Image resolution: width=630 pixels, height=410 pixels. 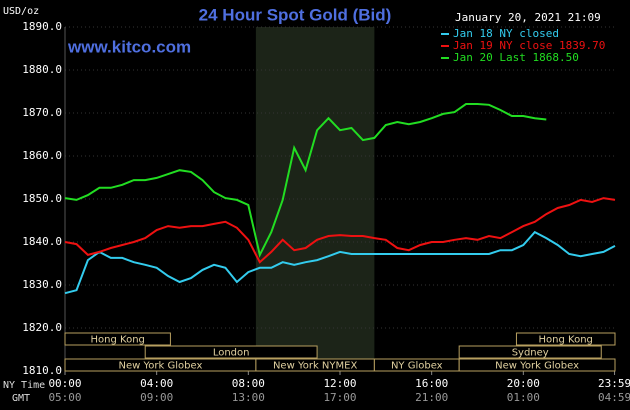 What do you see at coordinates (339, 397) in the screenshot?
I see `x2-tick-label: 17:00` at bounding box center [339, 397].